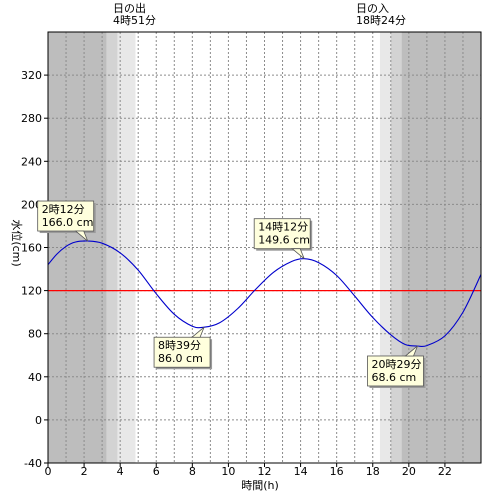  Describe the element at coordinates (38, 420) in the screenshot. I see `y-tick-label: 0` at that location.